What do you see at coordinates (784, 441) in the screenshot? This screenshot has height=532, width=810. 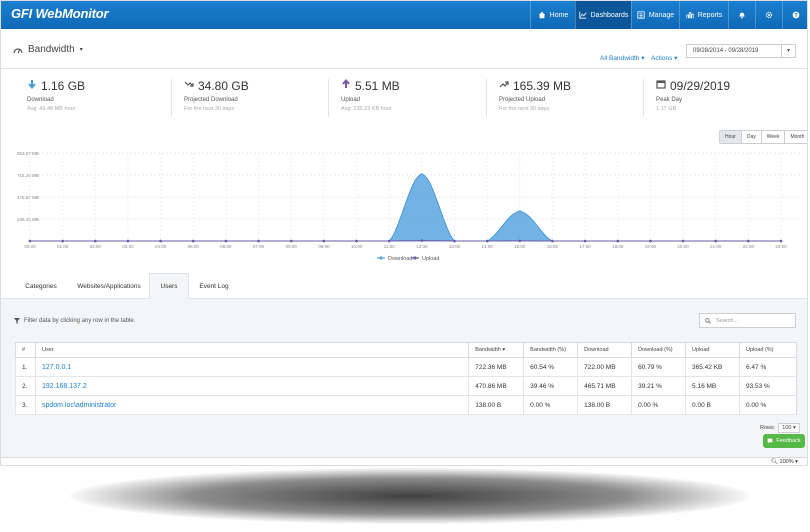 I see `feedback-button: Feedback` at bounding box center [784, 441].